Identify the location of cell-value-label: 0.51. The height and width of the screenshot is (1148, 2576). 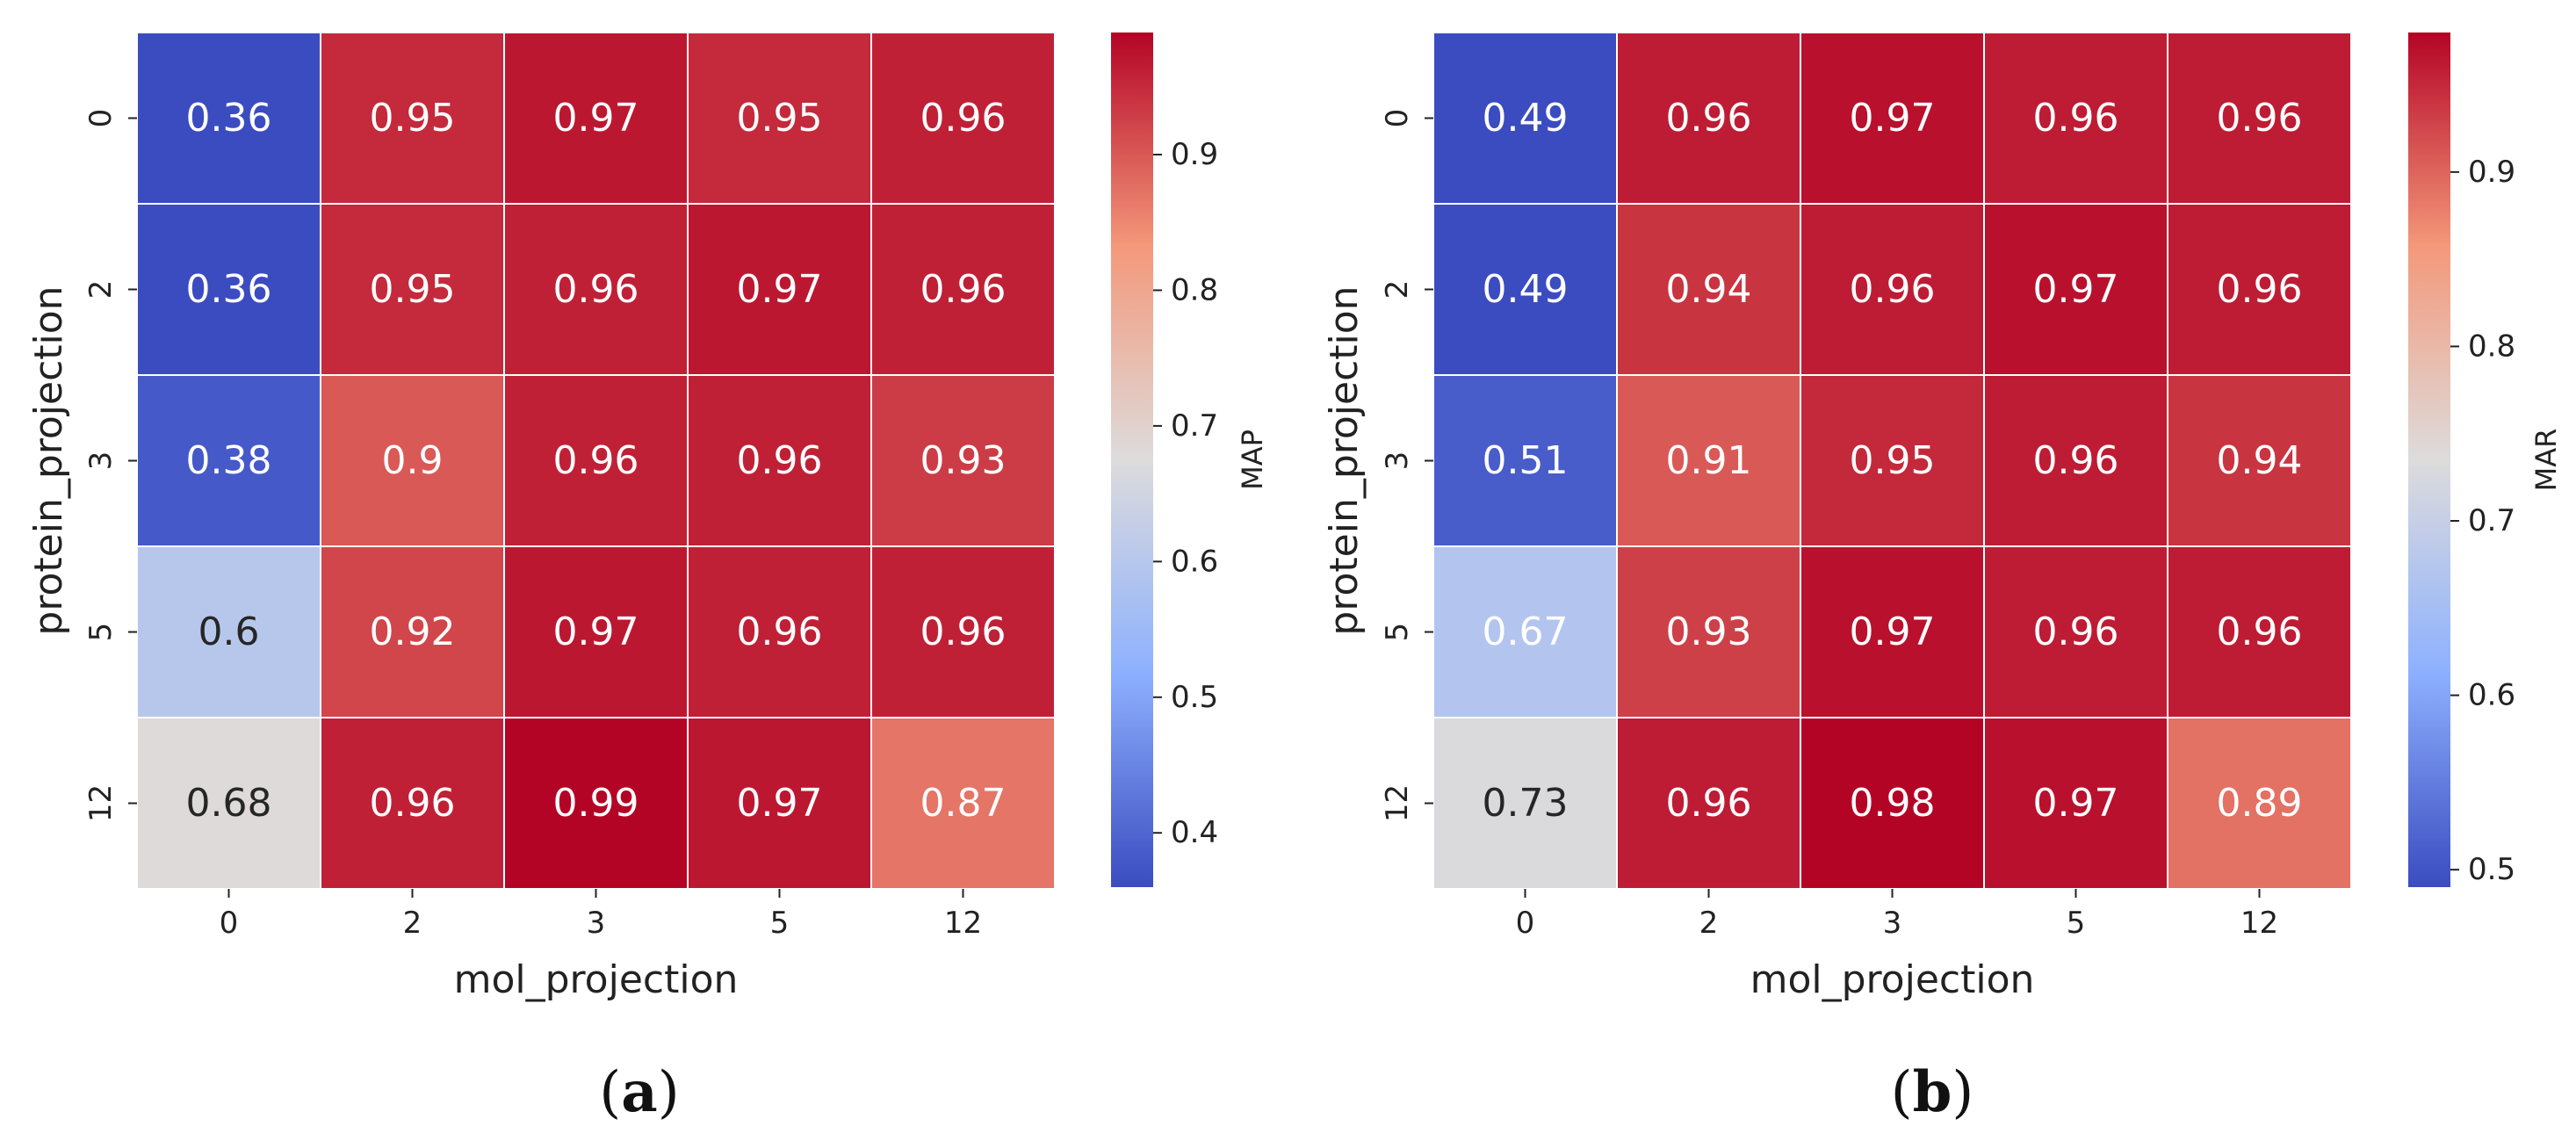
(1526, 460).